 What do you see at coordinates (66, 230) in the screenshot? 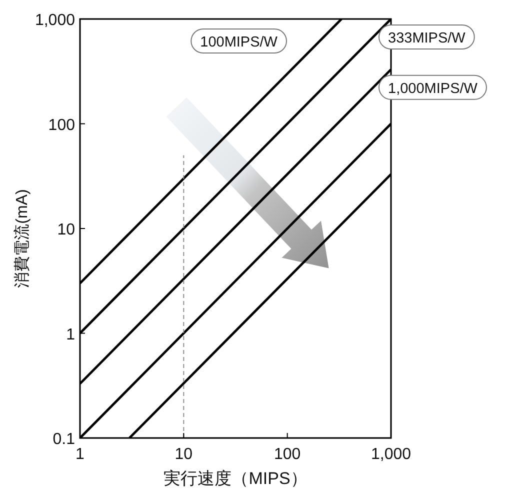
I see `y-tick-label: 10` at bounding box center [66, 230].